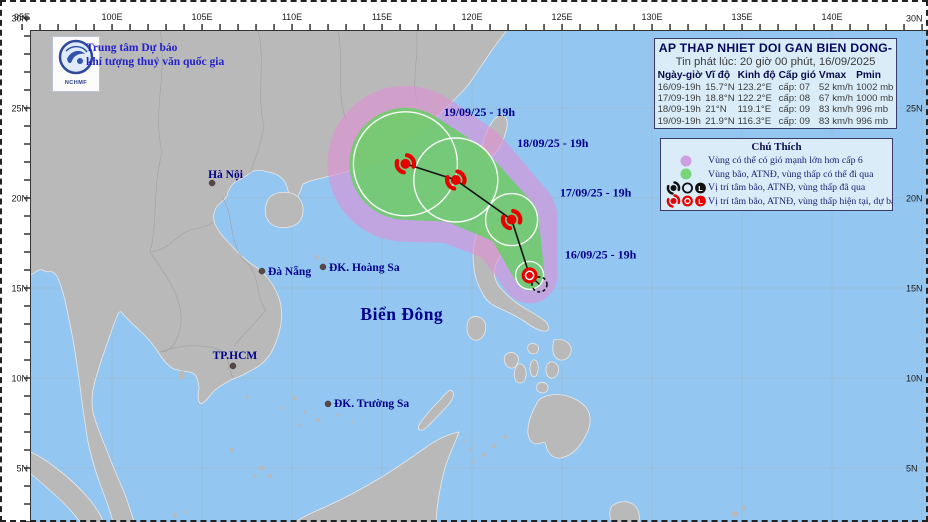  I want to click on legend-item-label: Vùng bão, ATNĐ, vùng thấp có thể đi qua, so click(791, 174).